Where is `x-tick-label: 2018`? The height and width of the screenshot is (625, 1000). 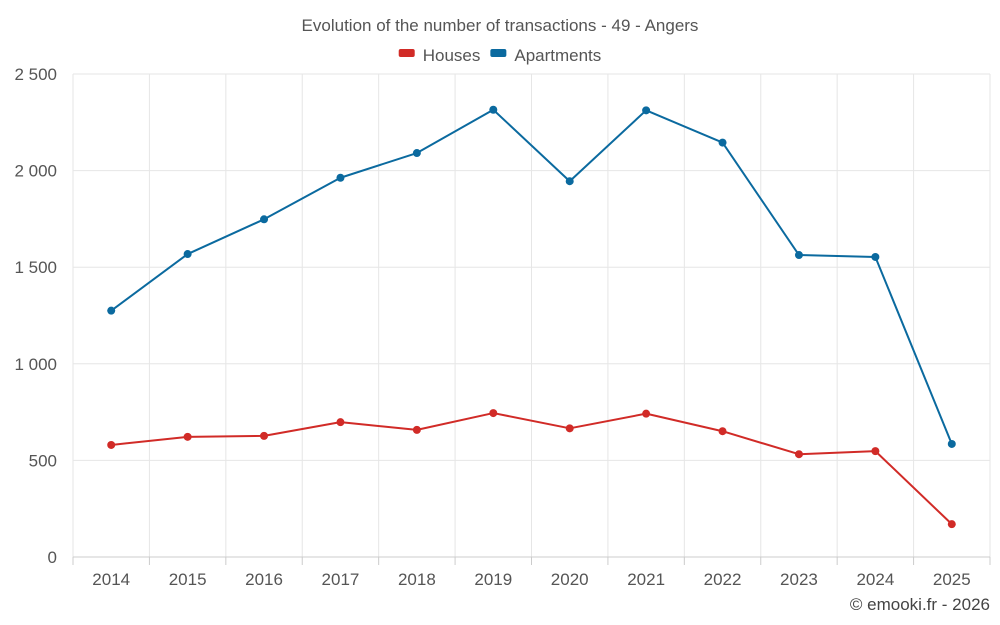
x-tick-label: 2018 is located at coordinates (417, 579).